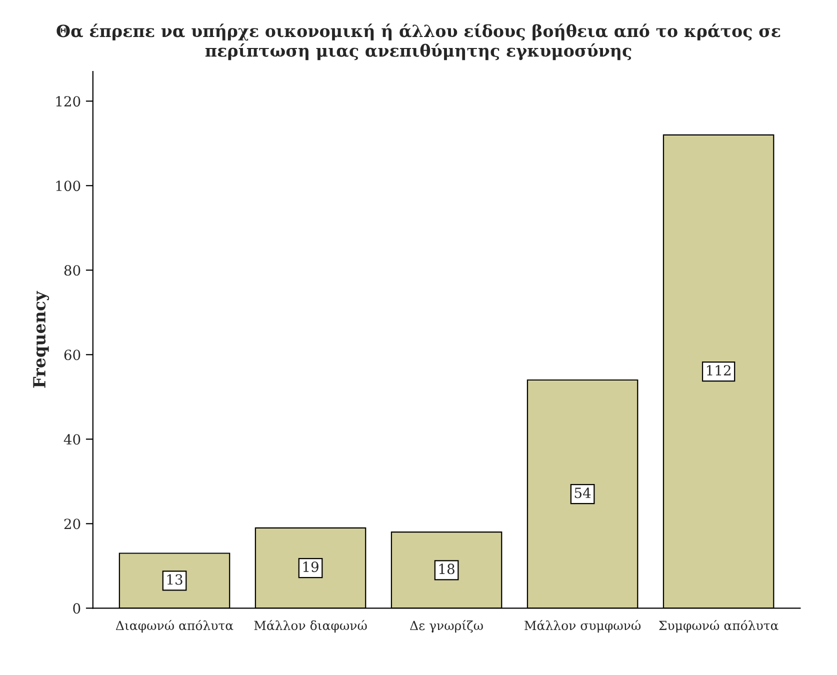 This screenshot has width=837, height=675. I want to click on y-tick-label: 120, so click(68, 101).